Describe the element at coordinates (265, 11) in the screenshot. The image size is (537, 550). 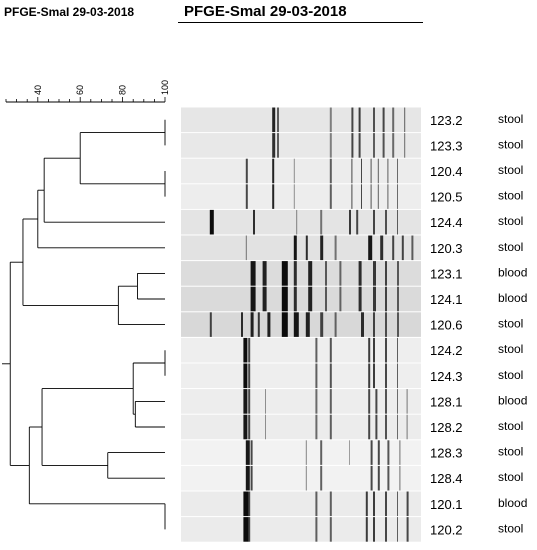
I see `figure-title-main: PFGE-SmaI 29-03-2018` at that location.